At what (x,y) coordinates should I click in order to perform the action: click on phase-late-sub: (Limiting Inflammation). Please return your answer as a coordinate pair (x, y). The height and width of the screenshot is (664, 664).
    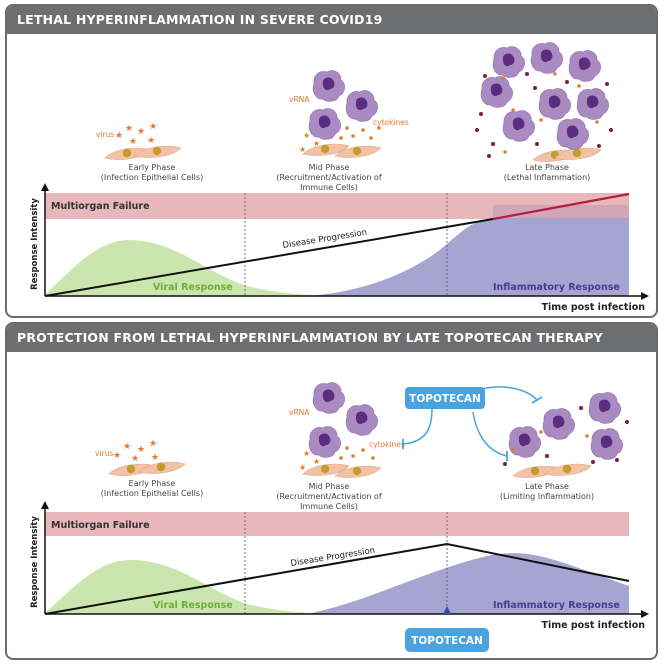
    Looking at the image, I should click on (547, 496).